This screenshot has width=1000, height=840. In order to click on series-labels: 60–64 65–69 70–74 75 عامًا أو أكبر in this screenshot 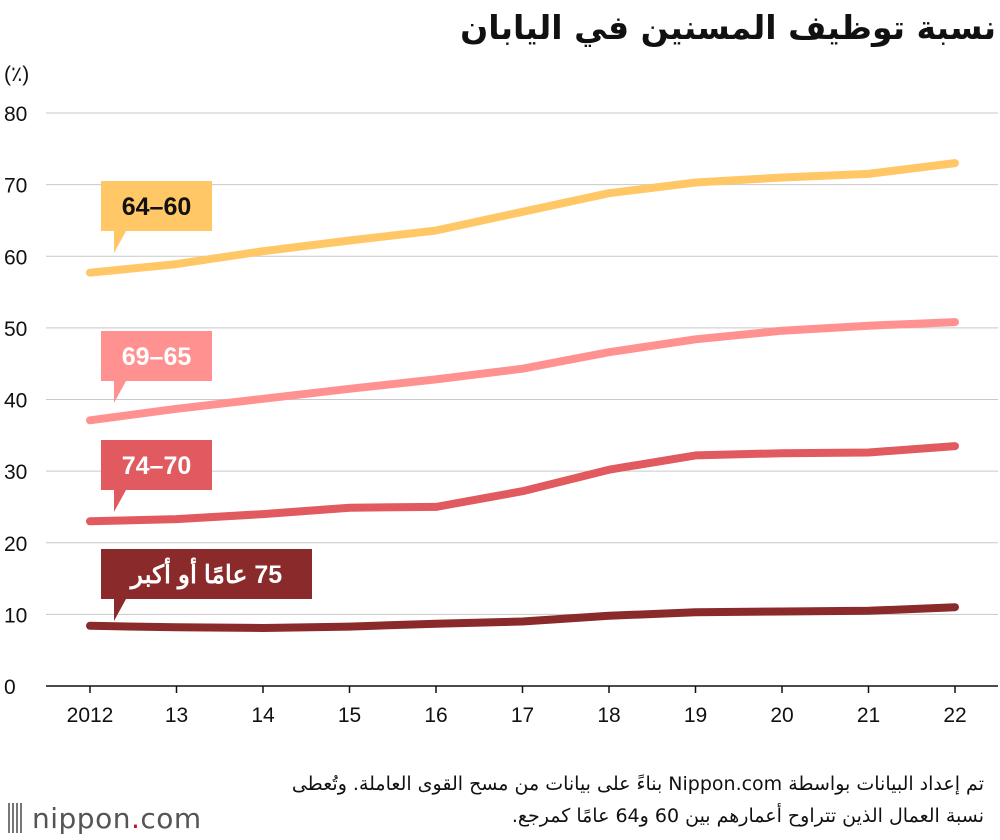, I will do `click(206, 401)`.